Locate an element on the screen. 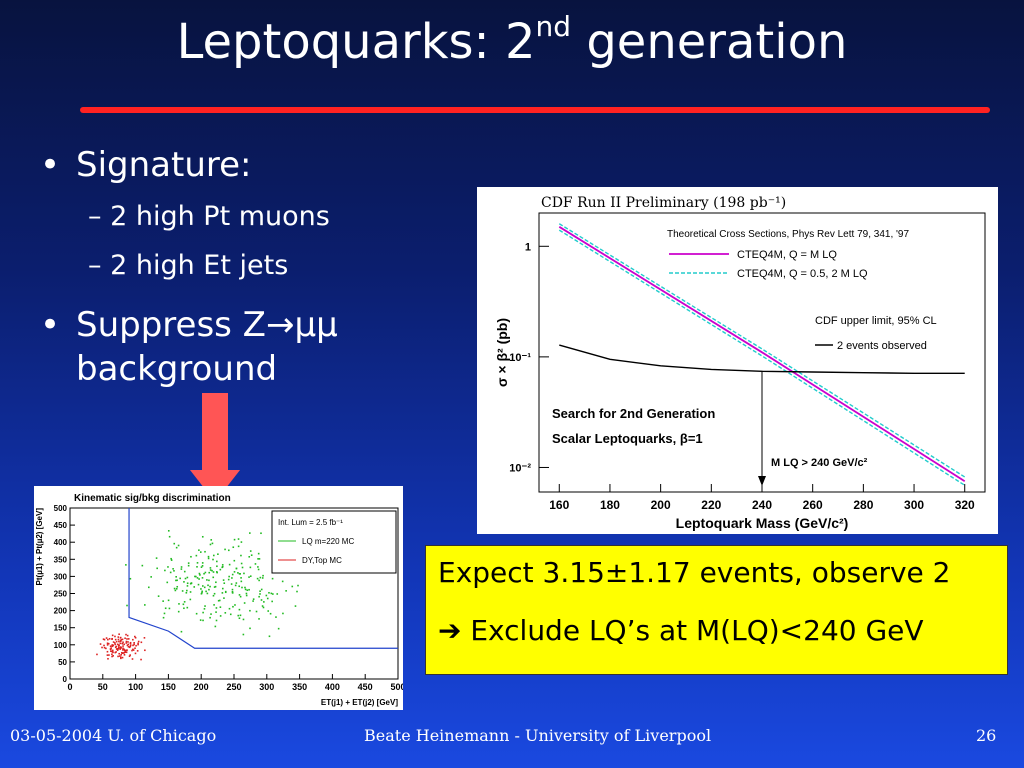  bullet-text-cont: background is located at coordinates (177, 369).